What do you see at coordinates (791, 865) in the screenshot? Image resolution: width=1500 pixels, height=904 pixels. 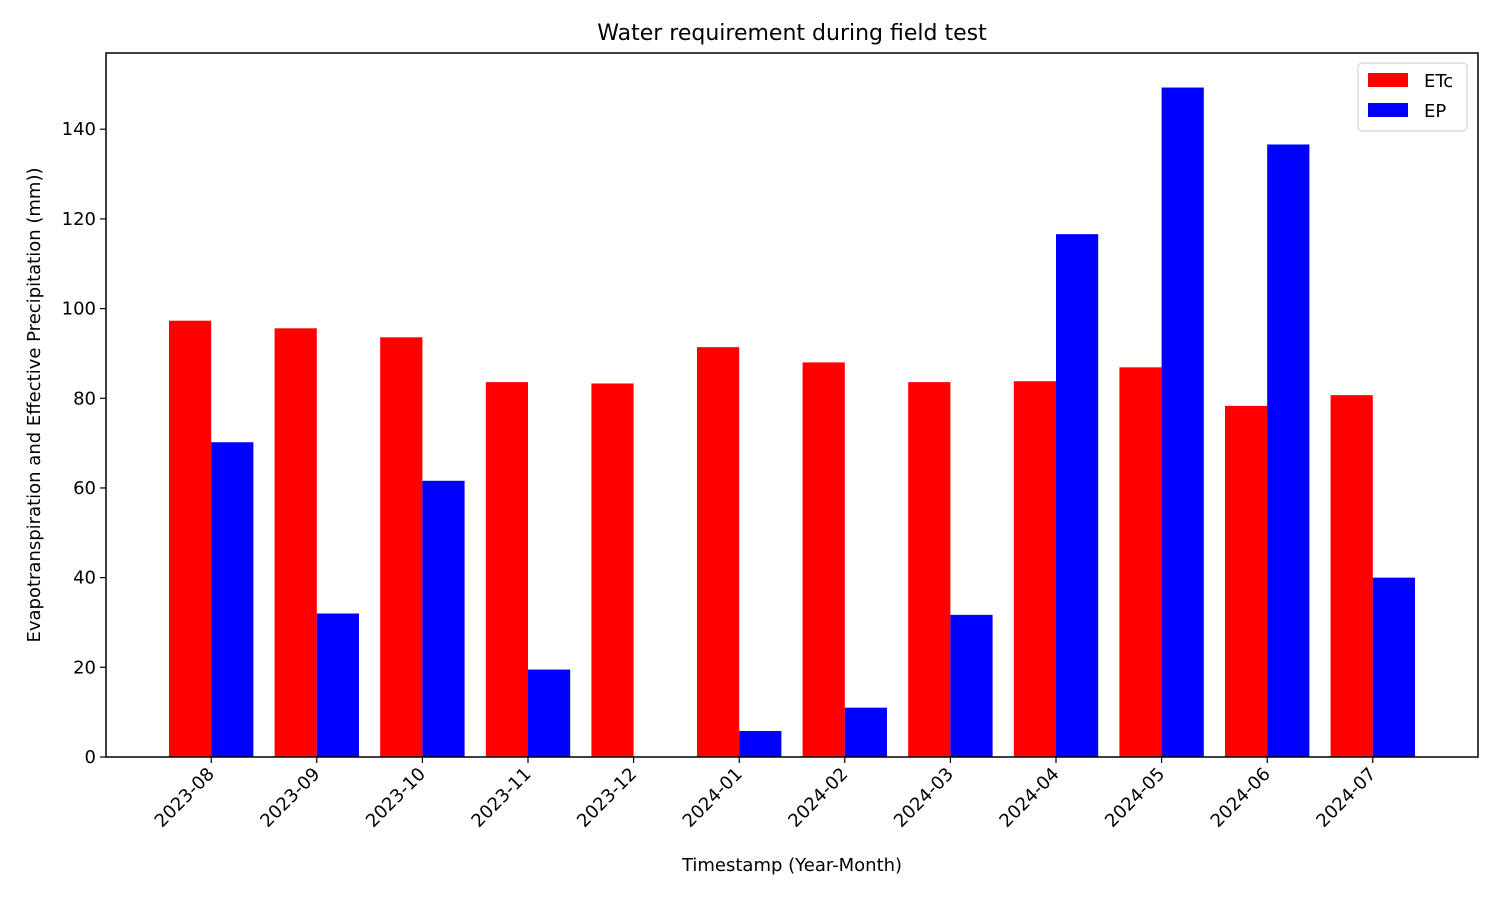 I see `x-axis-label: Timestamp (Year-Month)` at bounding box center [791, 865].